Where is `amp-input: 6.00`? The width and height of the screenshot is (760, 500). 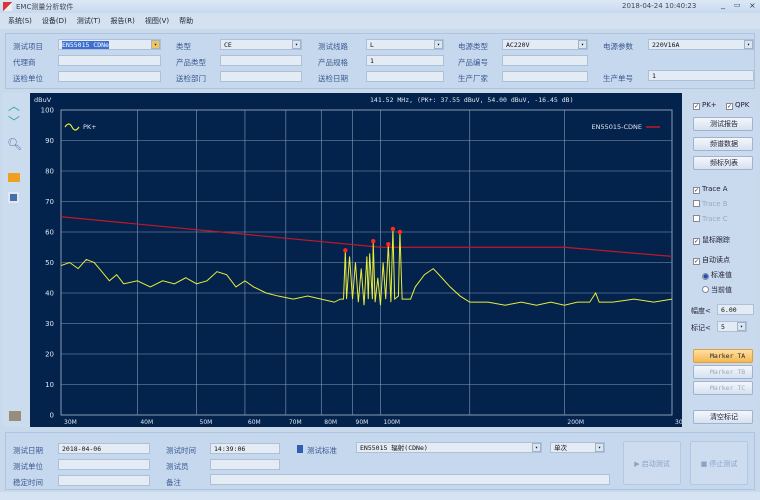 amp-input: 6.00 is located at coordinates (735, 309).